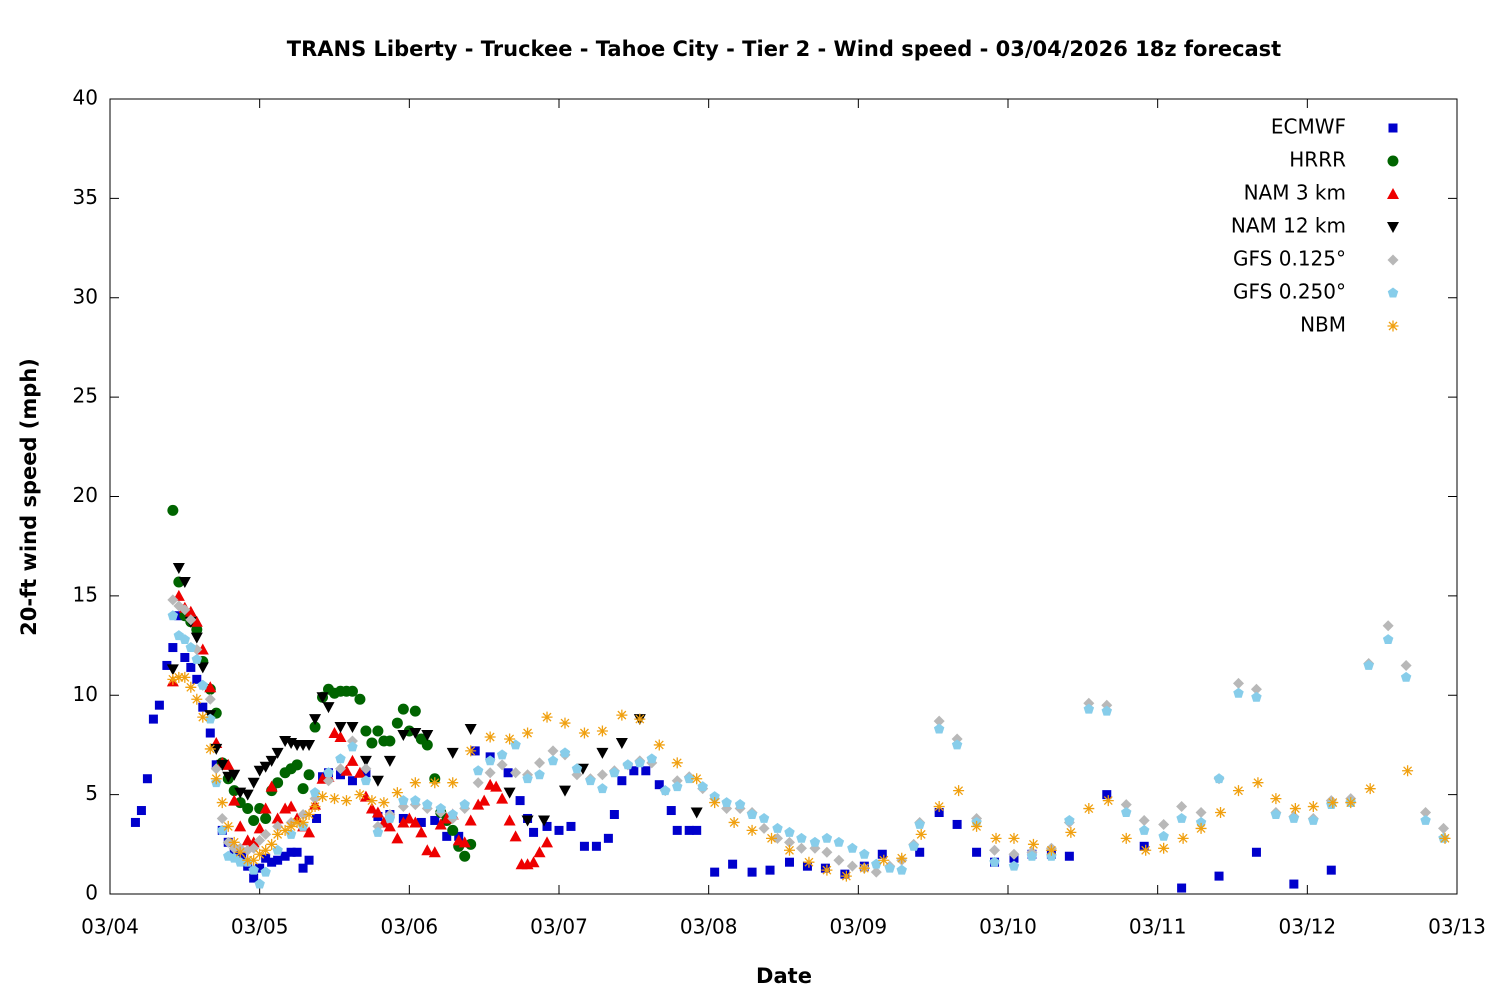 The height and width of the screenshot is (1000, 1500). Describe the element at coordinates (1393, 326) in the screenshot. I see `legend-marker` at that location.